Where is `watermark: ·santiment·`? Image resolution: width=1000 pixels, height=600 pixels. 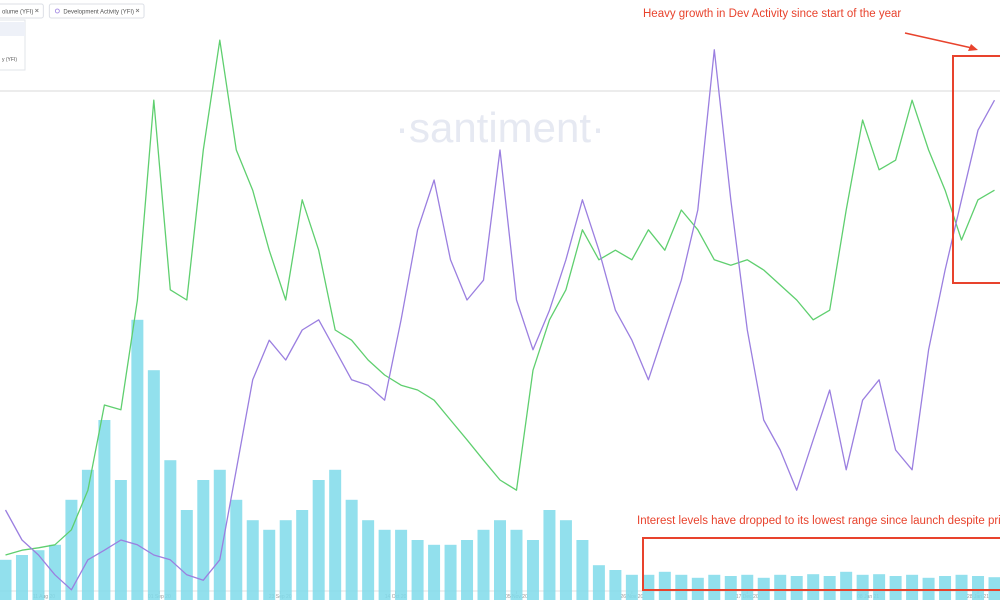
watermark: ·santiment· is located at coordinates (500, 127).